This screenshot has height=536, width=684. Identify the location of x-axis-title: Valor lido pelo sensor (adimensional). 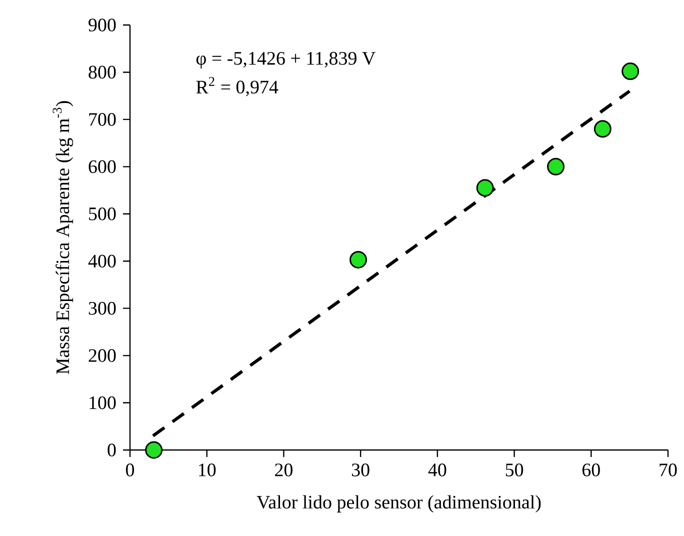
(398, 503).